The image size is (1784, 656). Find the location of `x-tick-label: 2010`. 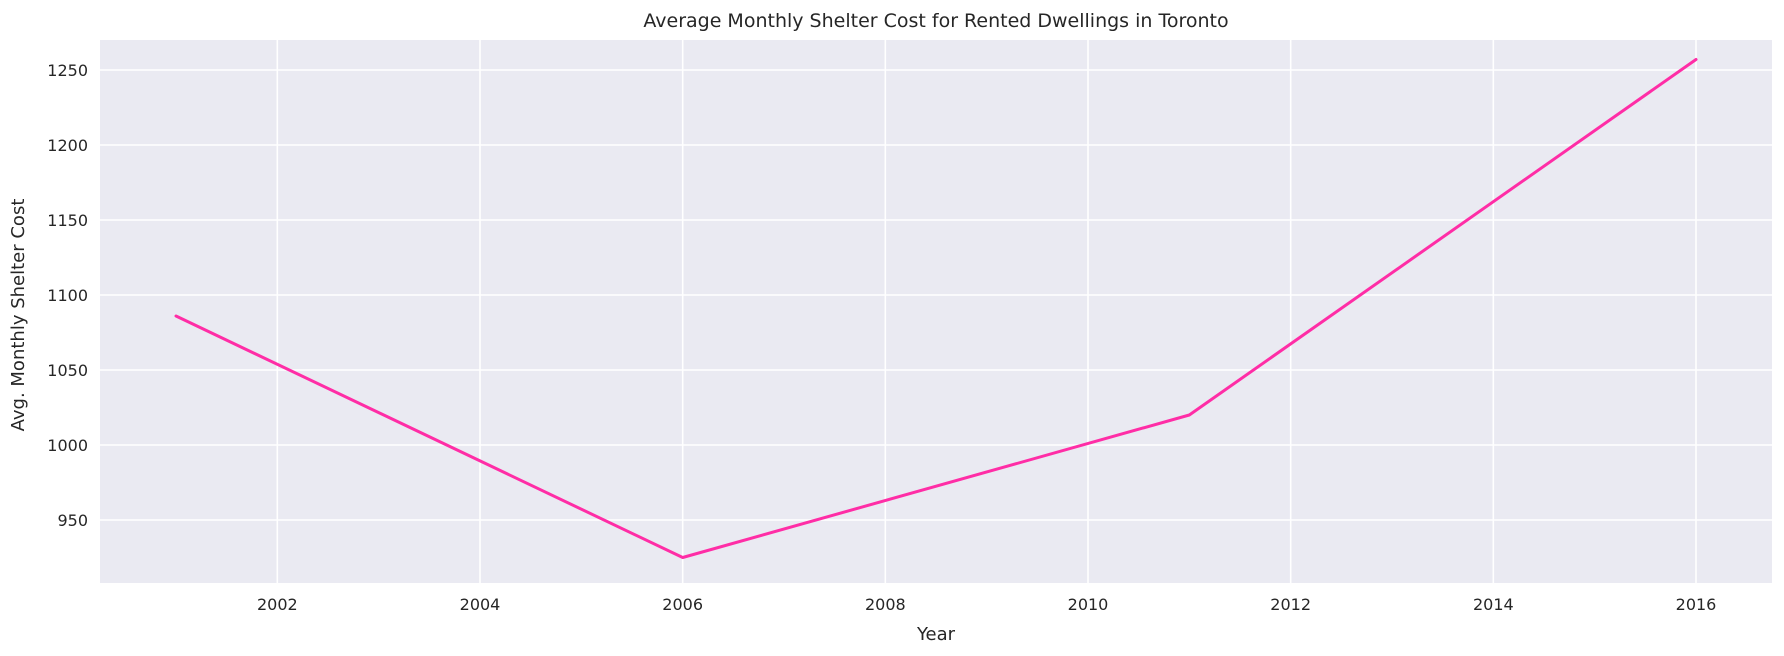

x-tick-label: 2010 is located at coordinates (1088, 604).